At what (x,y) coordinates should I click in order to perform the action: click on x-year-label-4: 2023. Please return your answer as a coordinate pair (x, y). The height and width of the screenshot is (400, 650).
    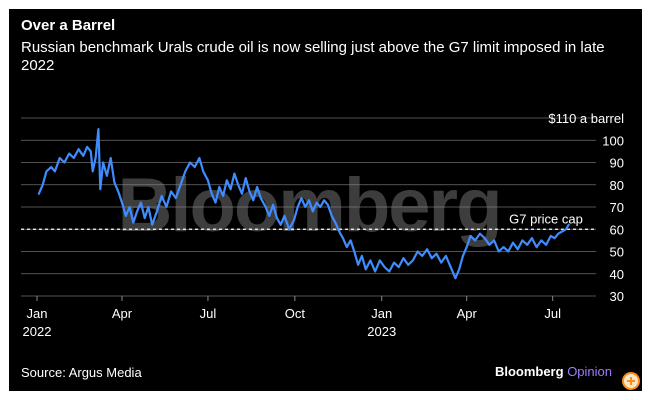
    Looking at the image, I should click on (381, 331).